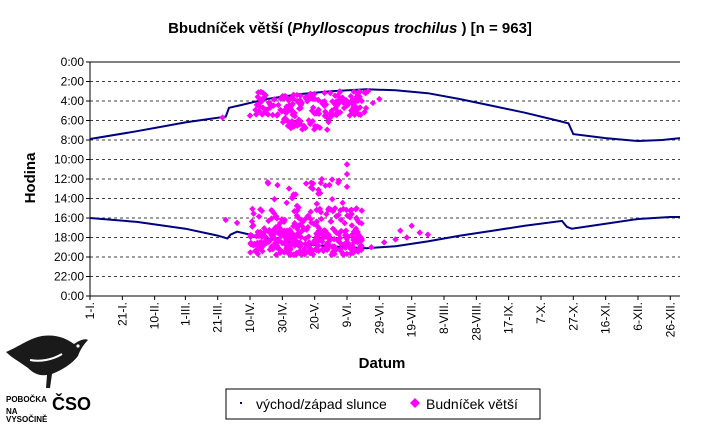 This screenshot has height=424, width=702. I want to click on x-tick-label: 10-IV., so click(250, 317).